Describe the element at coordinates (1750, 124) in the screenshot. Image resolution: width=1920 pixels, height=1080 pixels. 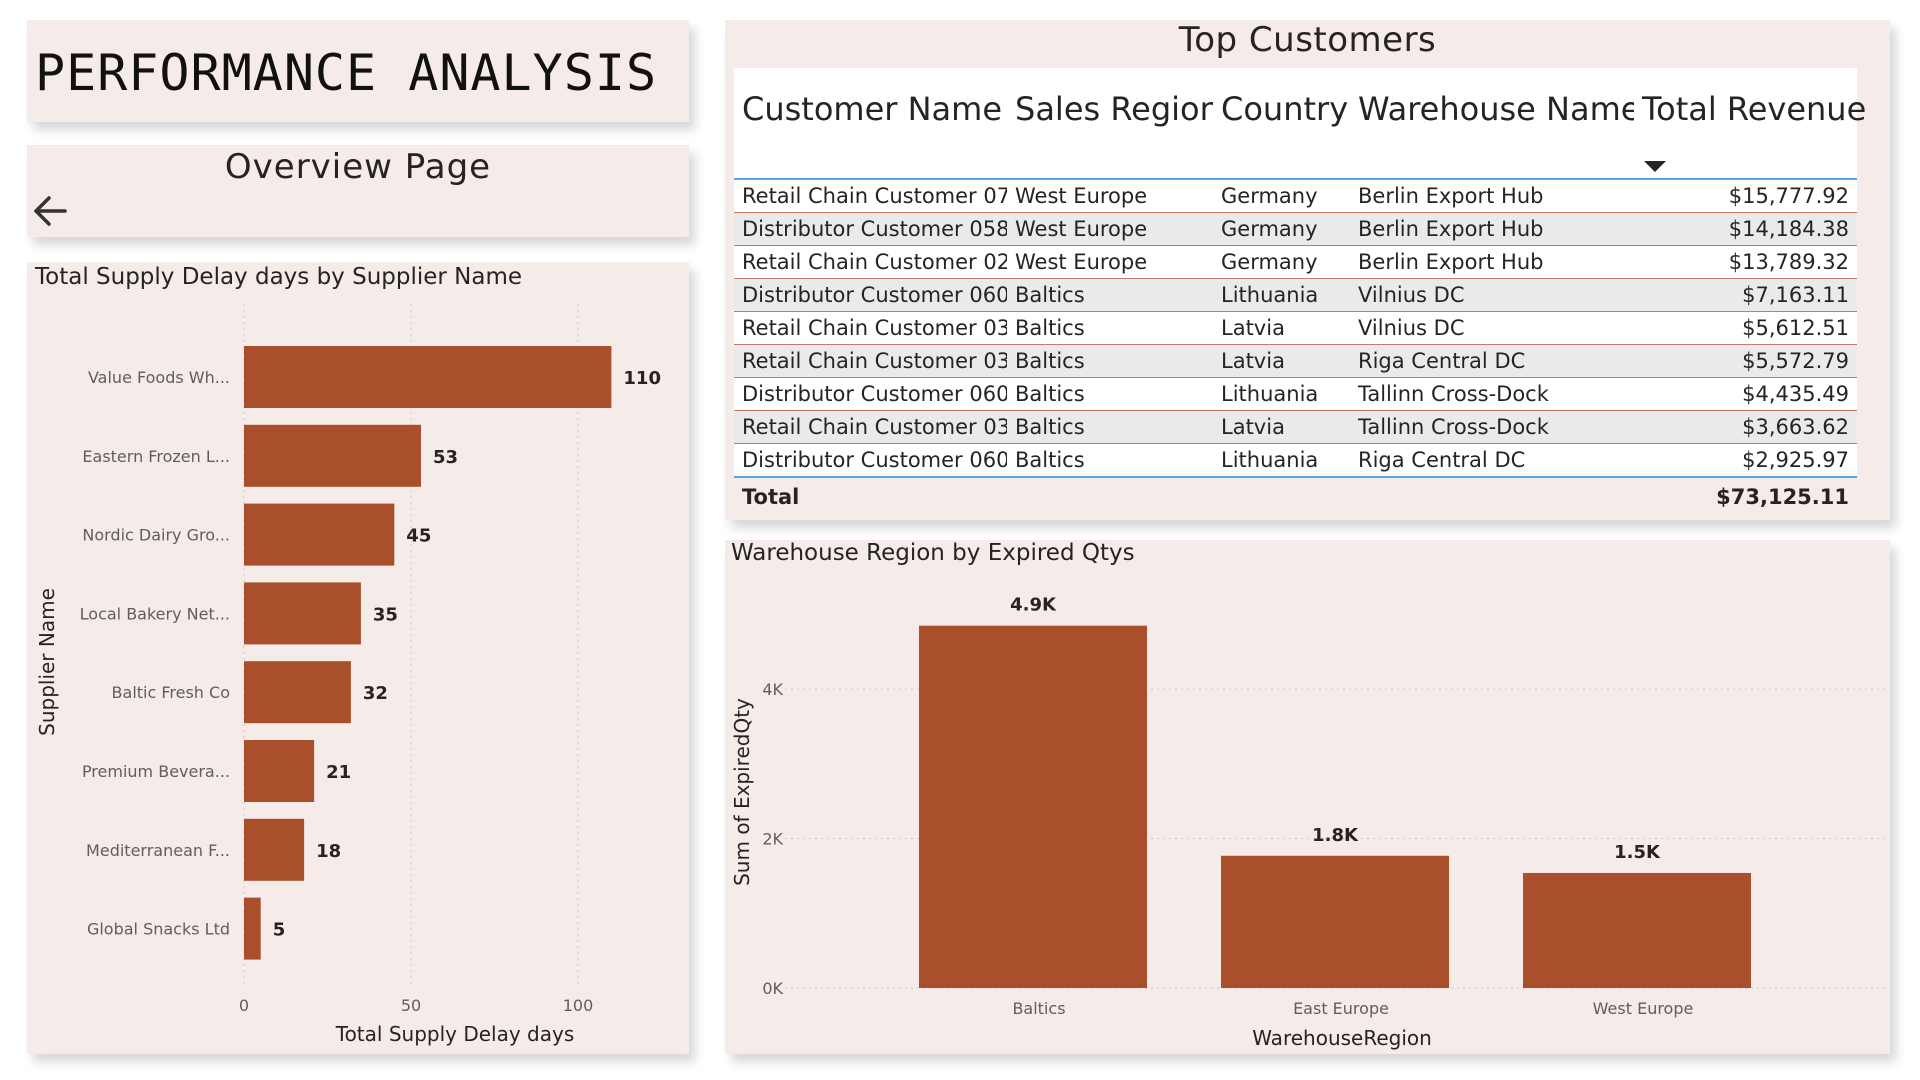
I see `column-header-total-revenue: Total Revenue` at that location.